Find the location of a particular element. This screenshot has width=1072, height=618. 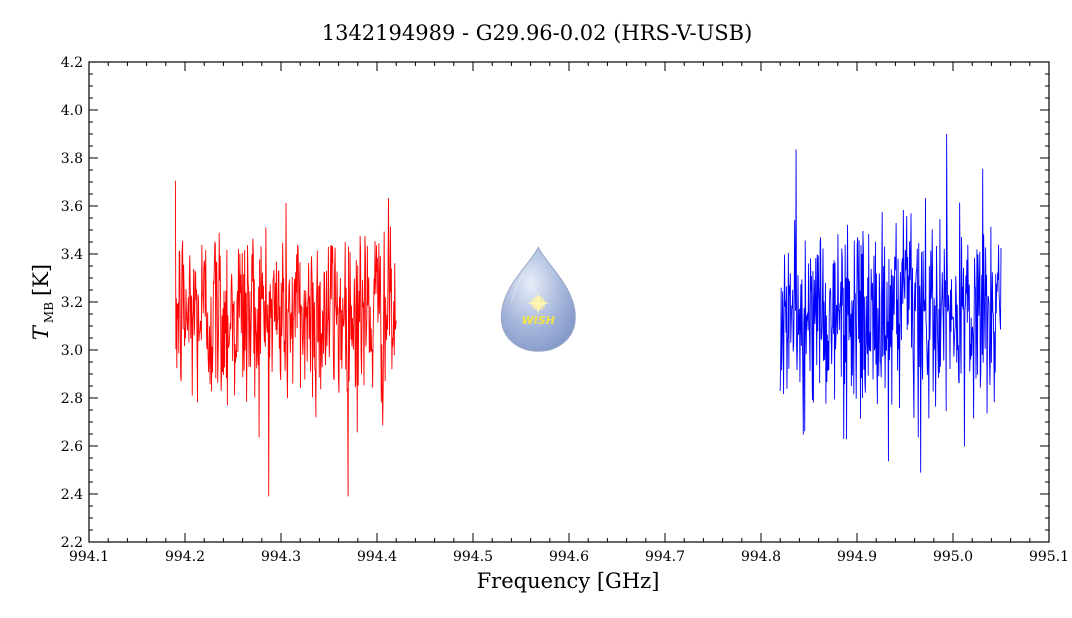

x-tick-label: 994.8 is located at coordinates (761, 557).